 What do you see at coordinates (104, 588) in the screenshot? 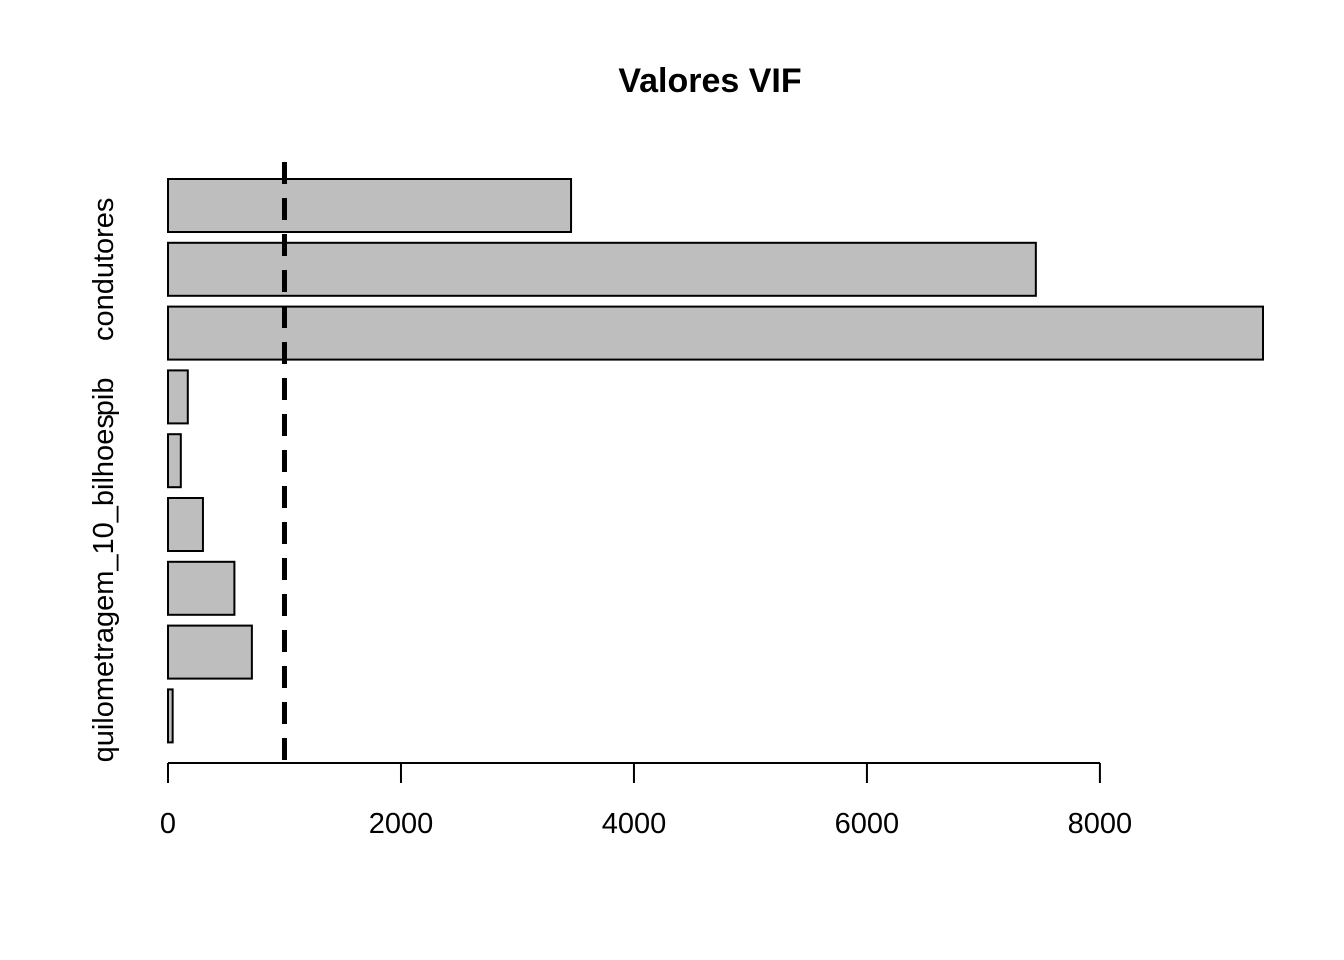
I see `category-label-quilometragem_10_bilhoes: quilometragem_10_bilhoes` at bounding box center [104, 588].